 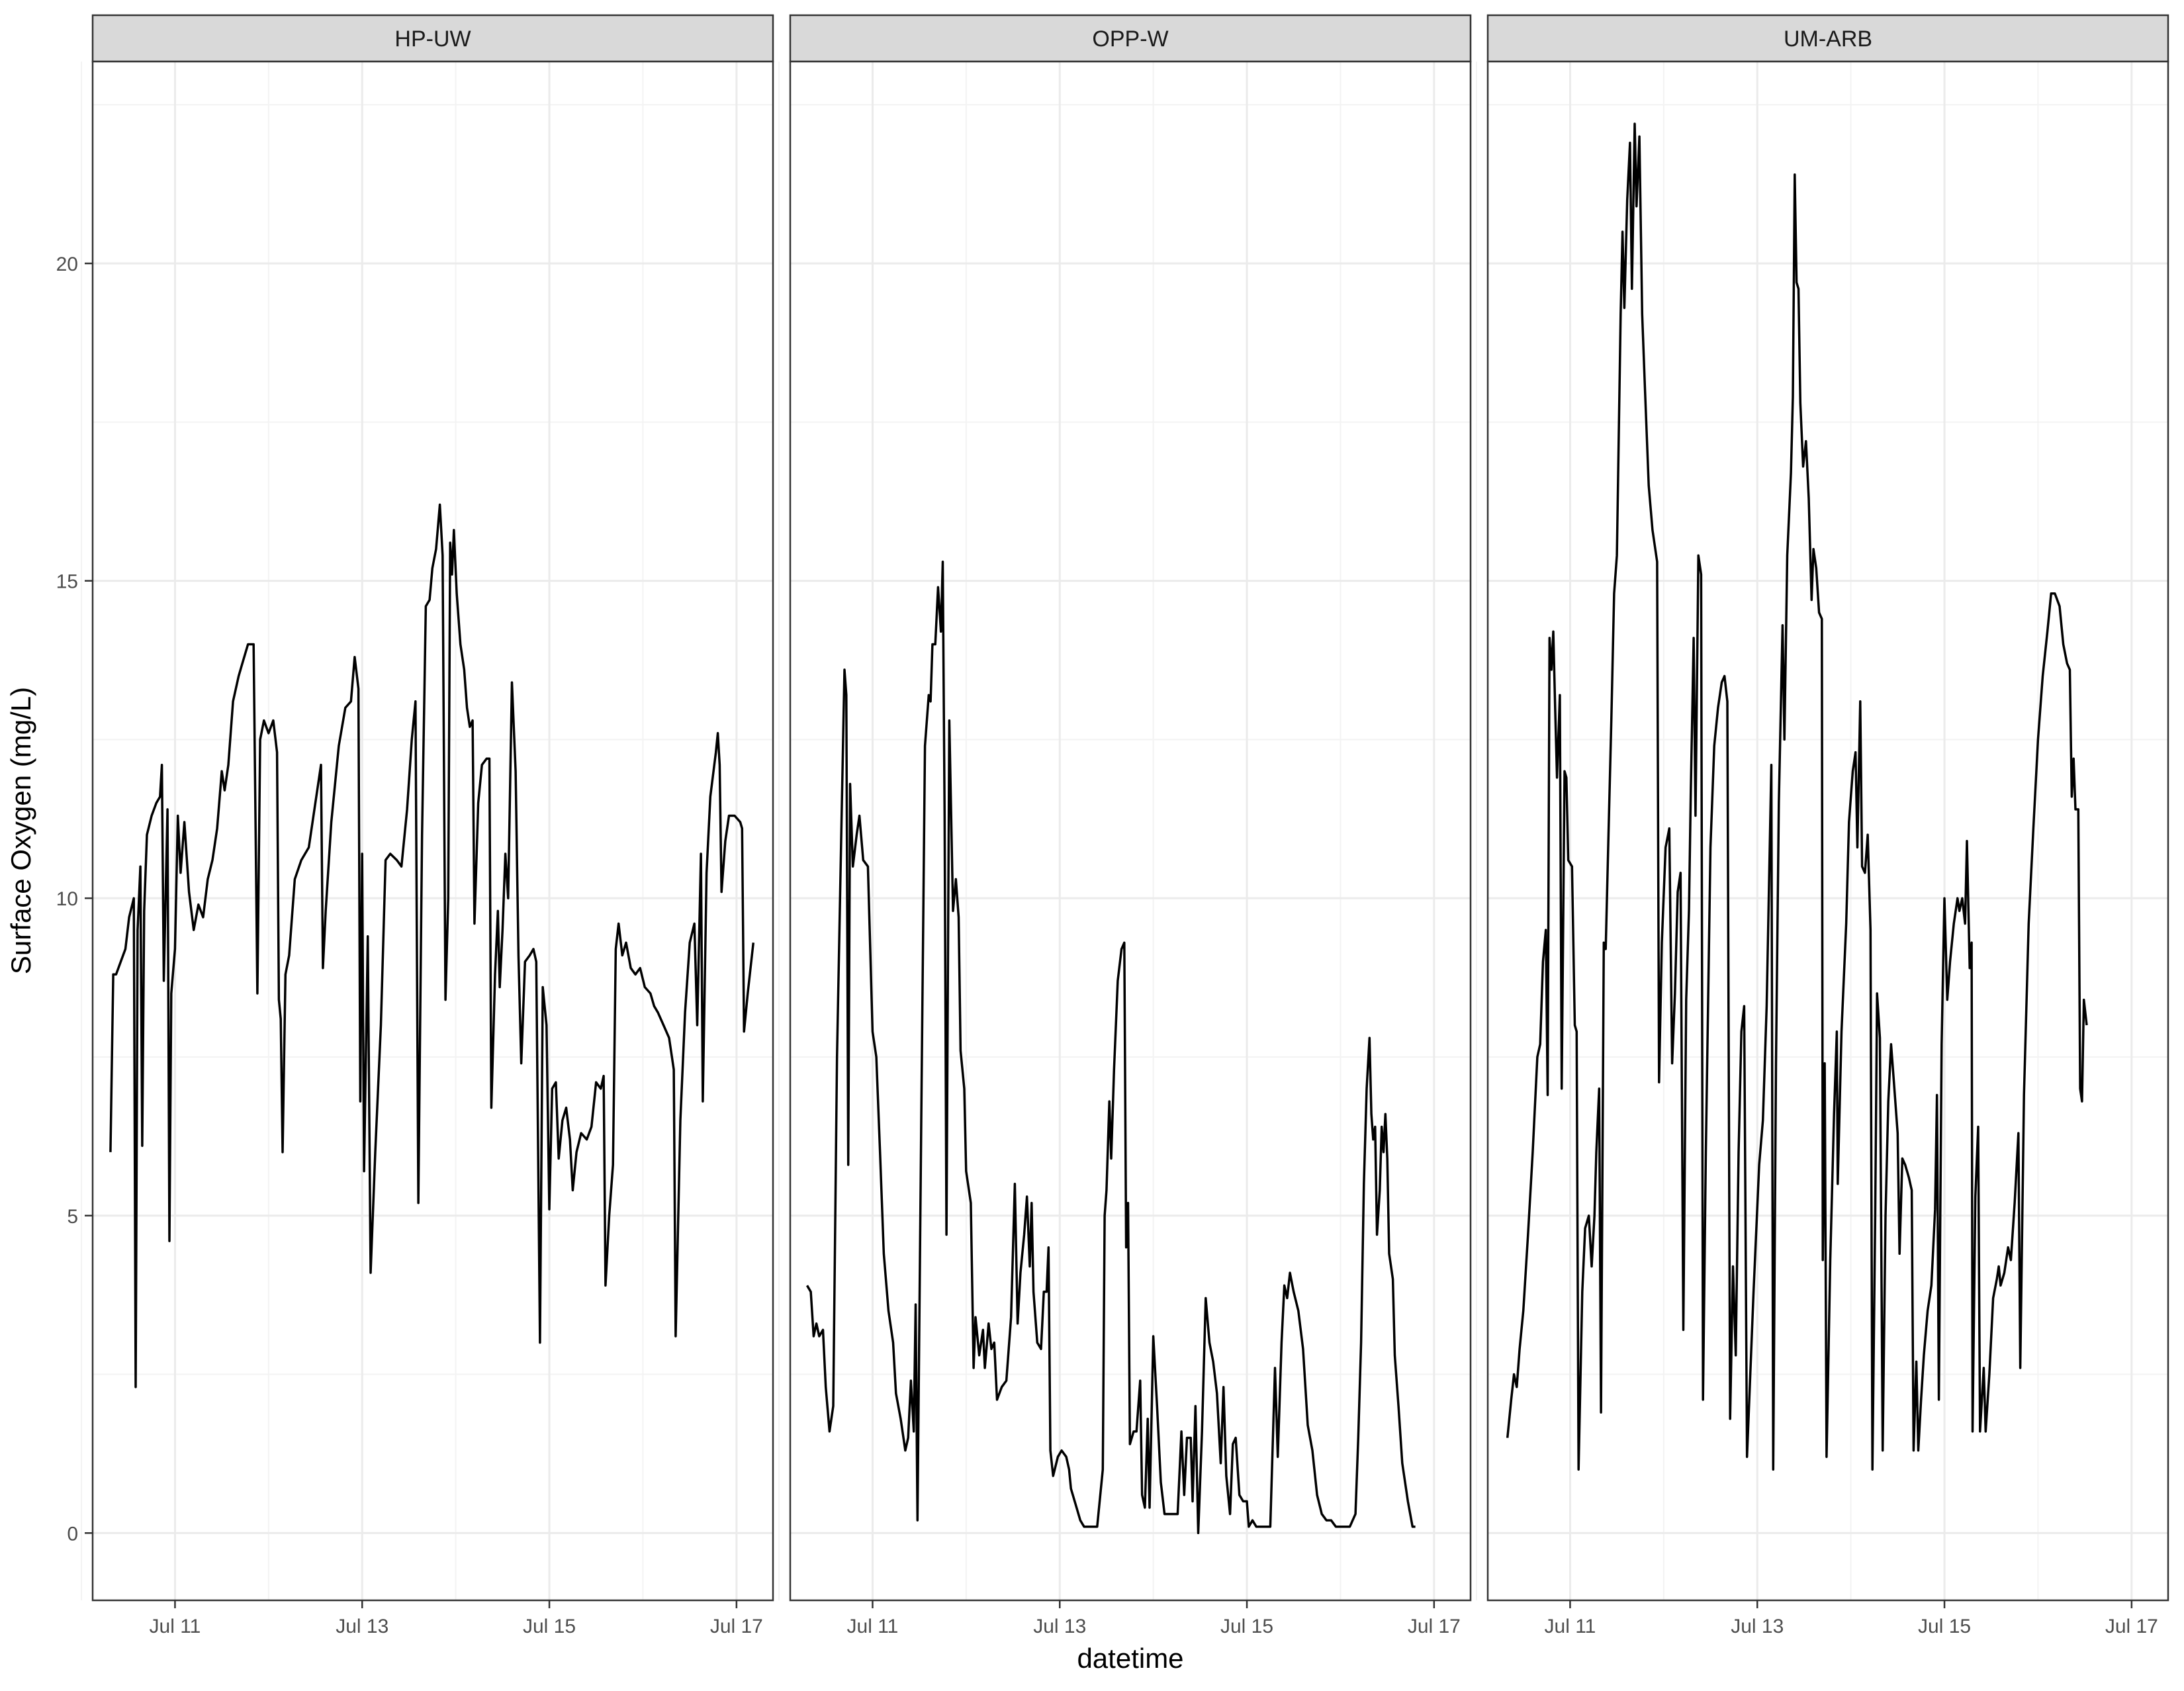 I want to click on facet-strip-label: OPP-W, so click(x=1130, y=39).